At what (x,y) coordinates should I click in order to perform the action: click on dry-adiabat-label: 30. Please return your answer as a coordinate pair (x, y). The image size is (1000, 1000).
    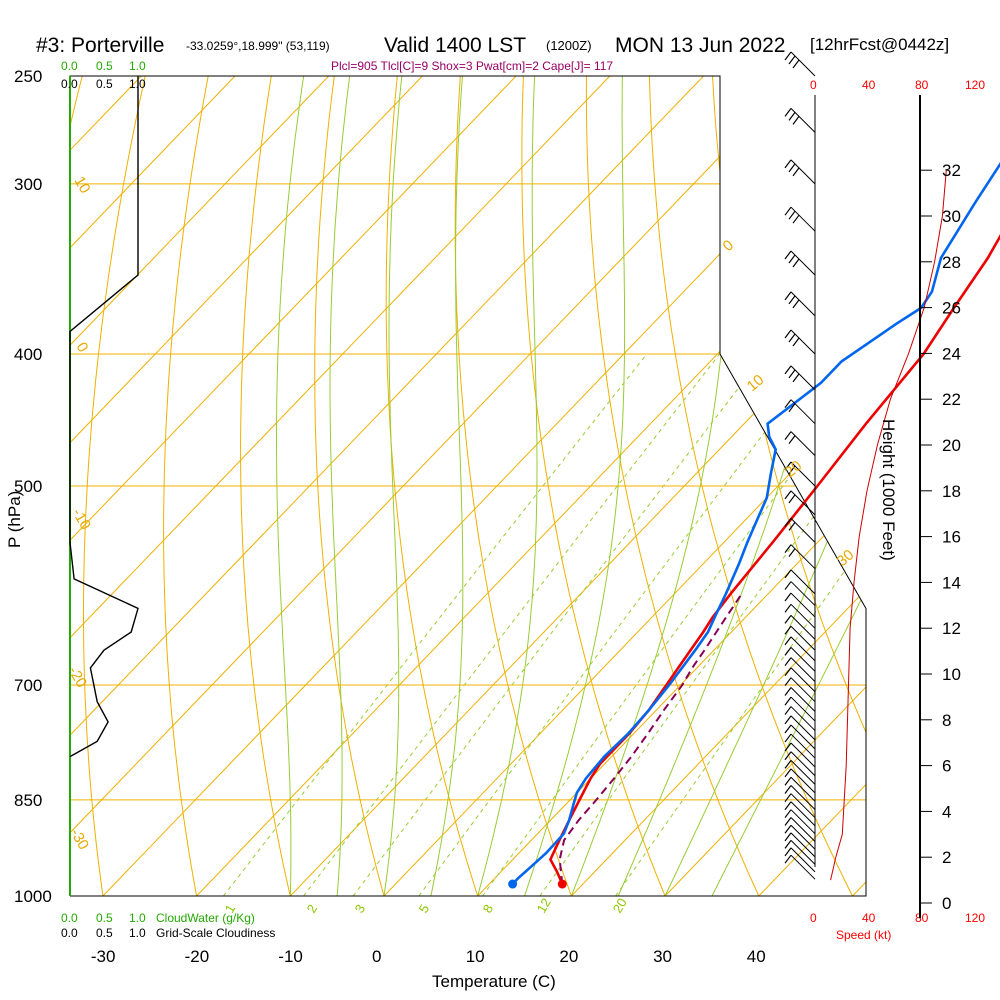
    Looking at the image, I should click on (846, 558).